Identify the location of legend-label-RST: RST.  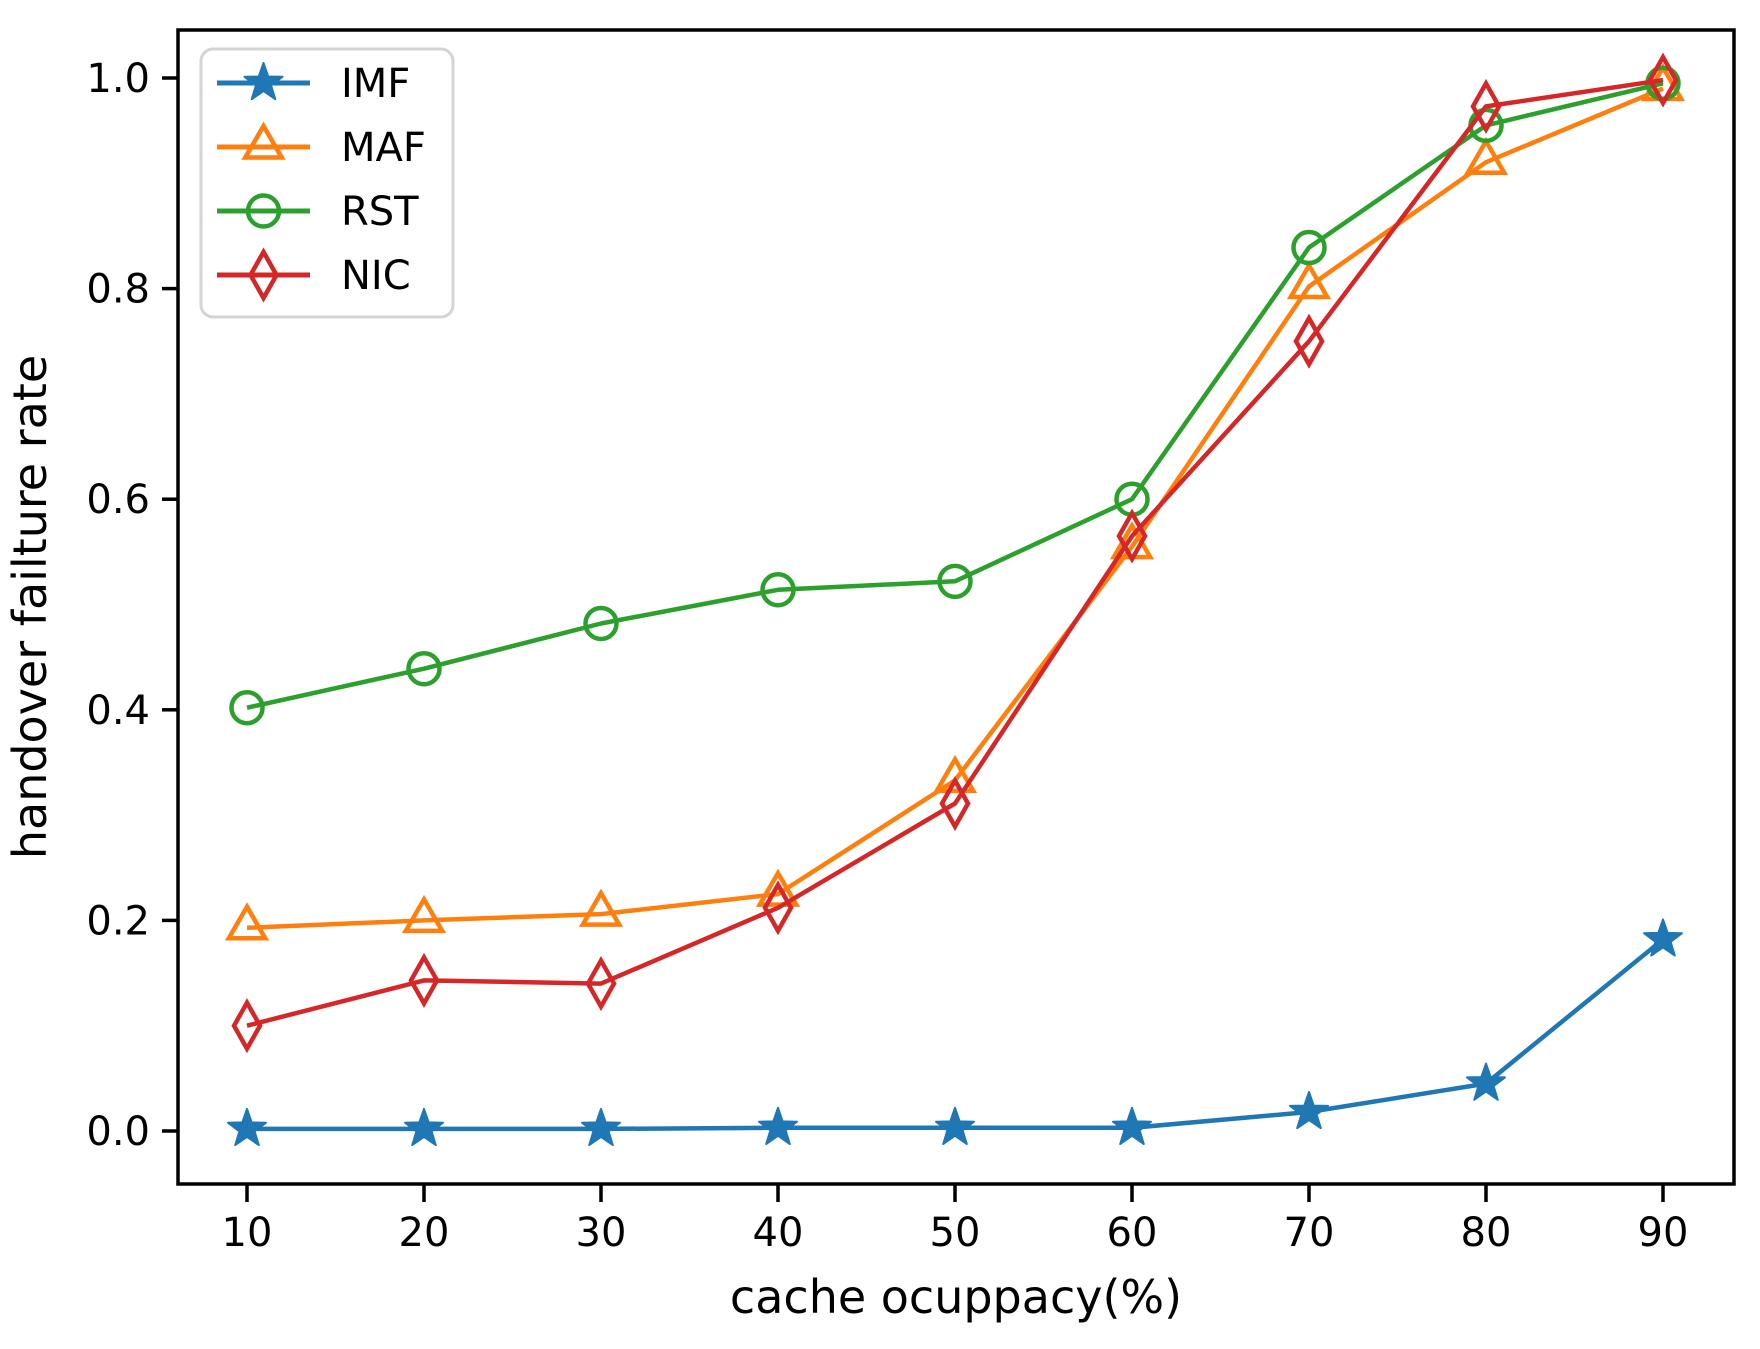
(380, 212).